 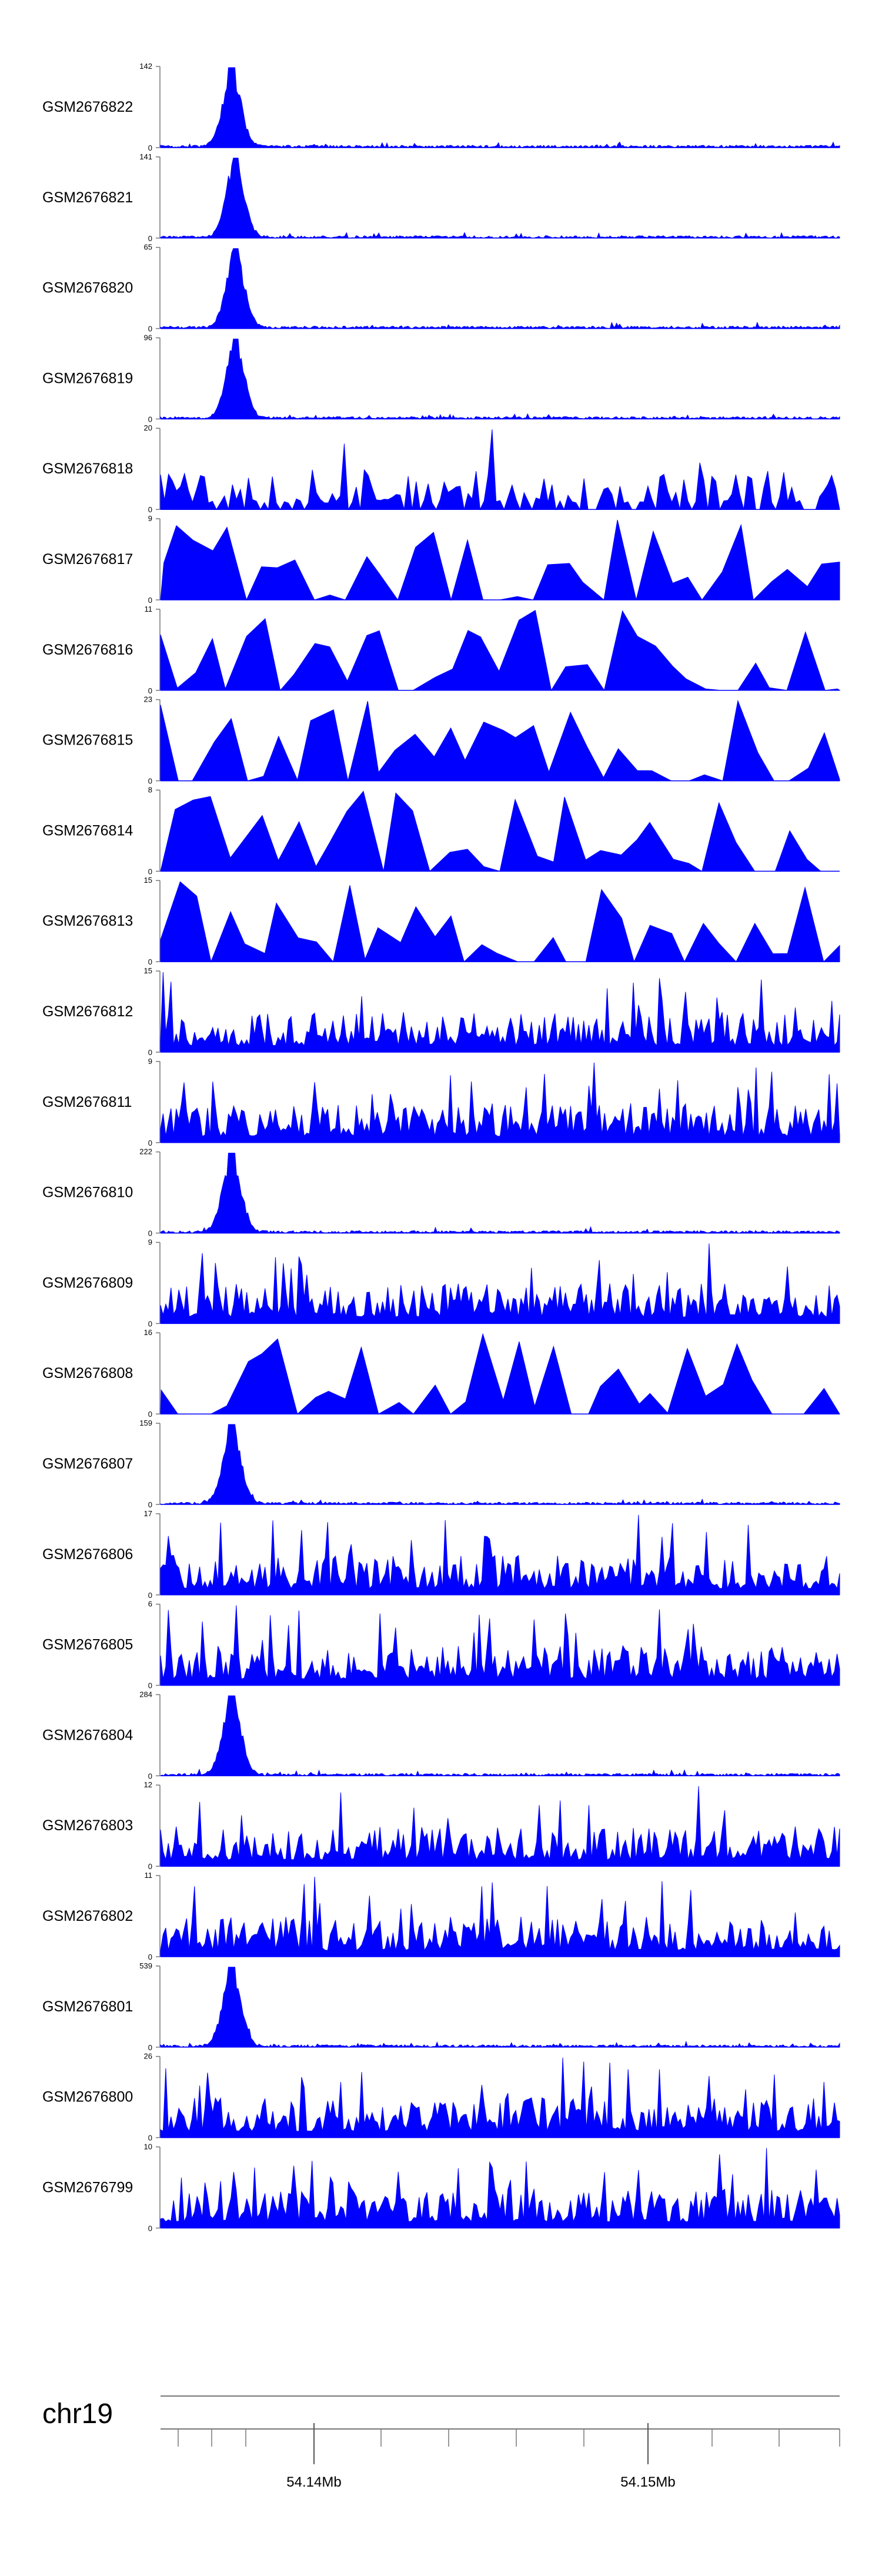 I want to click on track-label: GSM2676821, so click(x=87, y=197).